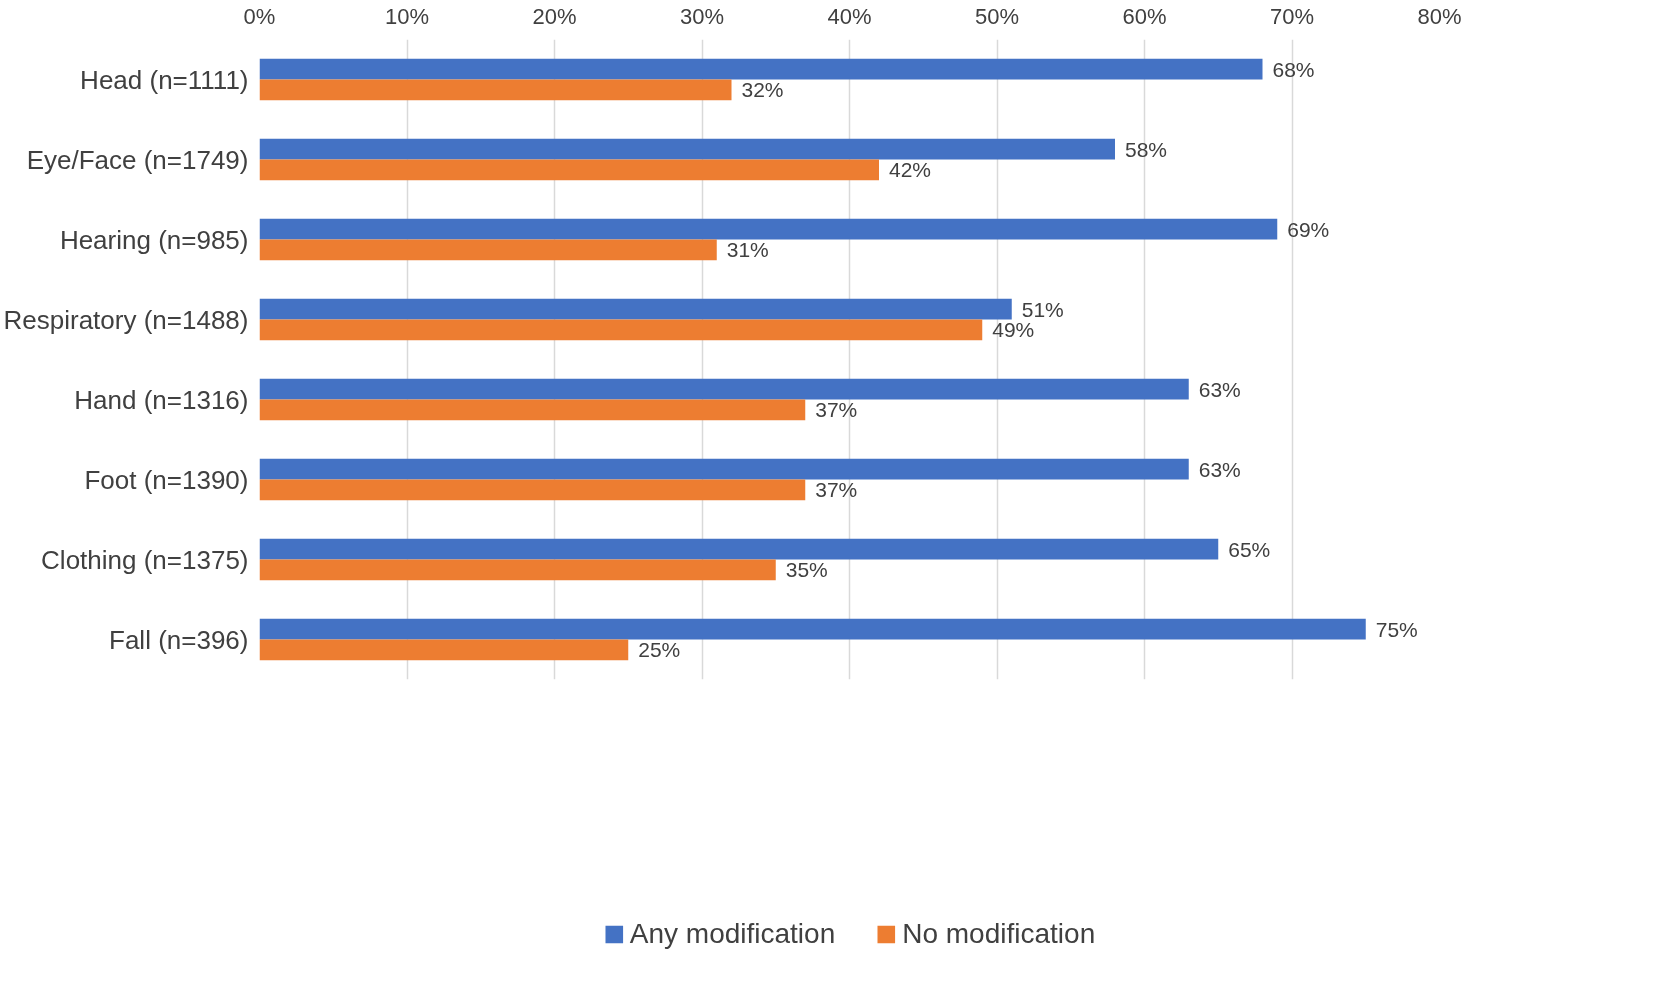 The width and height of the screenshot is (1662, 999). I want to click on x-tick-label: 20%, so click(554, 16).